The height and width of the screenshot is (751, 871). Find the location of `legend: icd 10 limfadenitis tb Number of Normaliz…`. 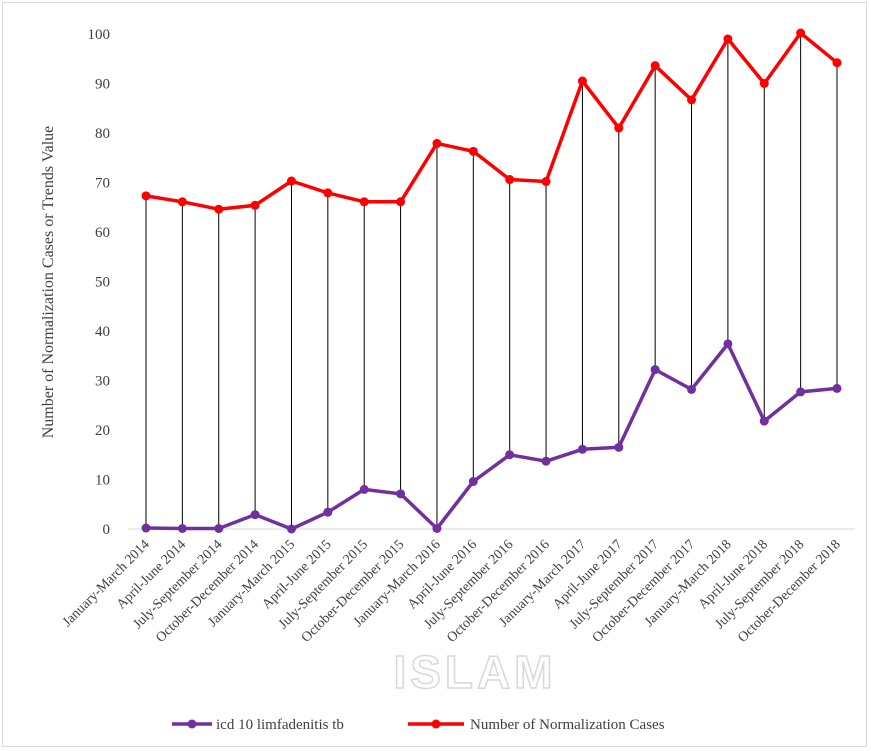

legend: icd 10 limfadenitis tb Number of Normaliz… is located at coordinates (418, 725).